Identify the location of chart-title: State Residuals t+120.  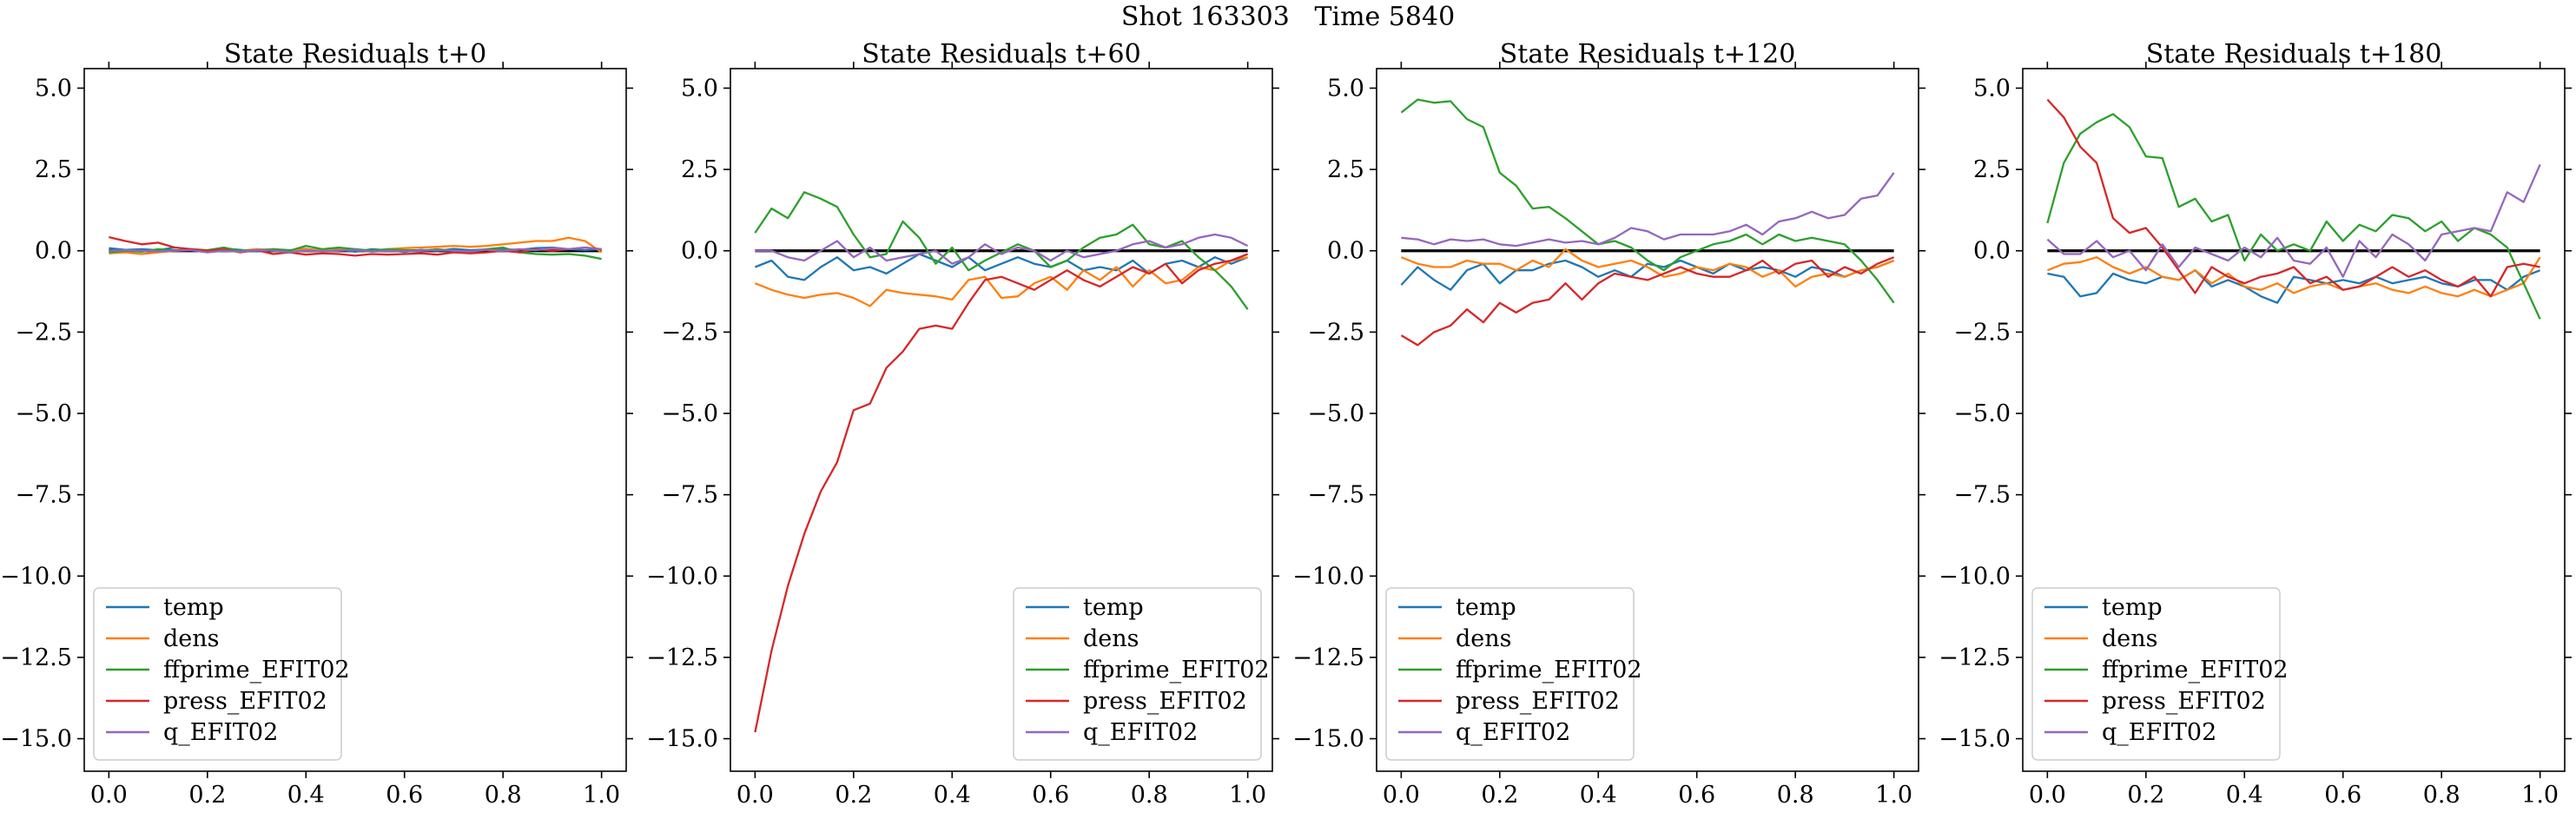
(1648, 54).